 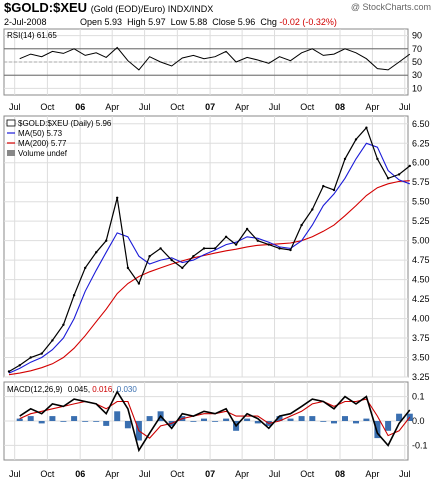 What do you see at coordinates (418, 397) in the screenshot?
I see `y-tick-label: 0.1` at bounding box center [418, 397].